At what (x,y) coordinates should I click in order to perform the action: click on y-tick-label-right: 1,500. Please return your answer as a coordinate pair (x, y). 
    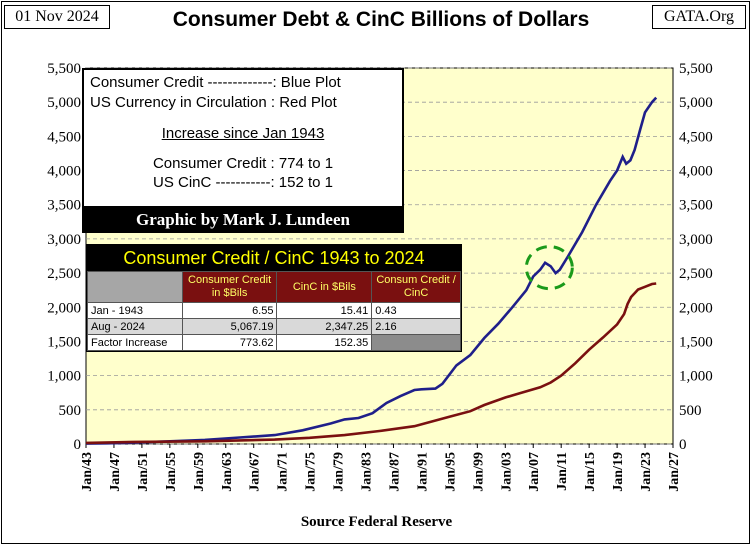
    Looking at the image, I should click on (696, 342).